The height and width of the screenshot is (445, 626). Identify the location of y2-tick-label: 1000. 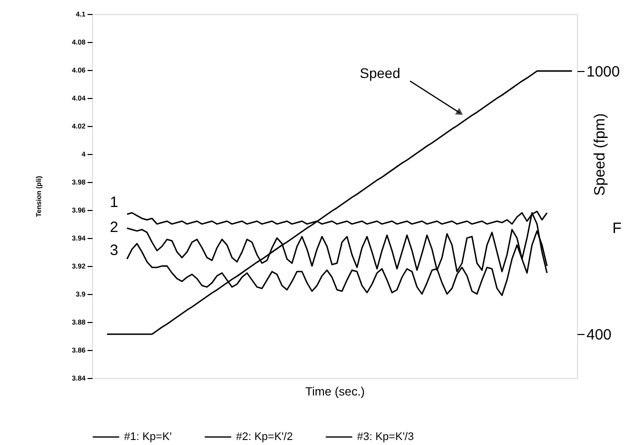
(603, 72).